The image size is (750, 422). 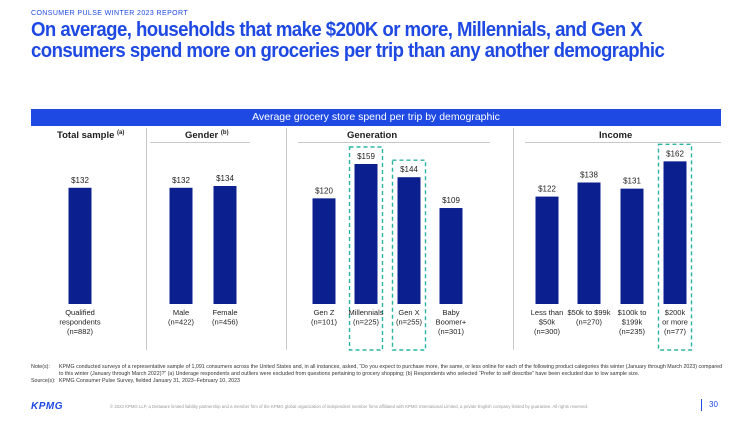 I want to click on group-title-generation: Generation, so click(x=372, y=135).